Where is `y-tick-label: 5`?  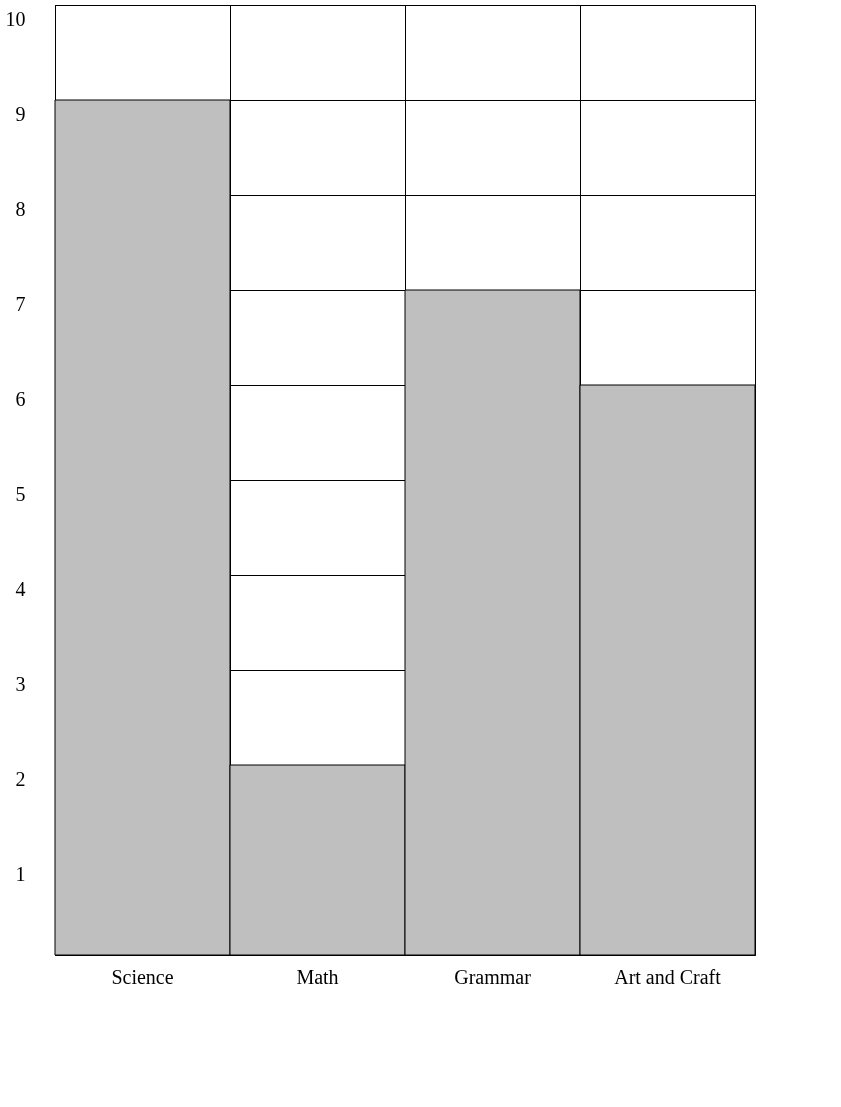 y-tick-label: 5 is located at coordinates (20, 493).